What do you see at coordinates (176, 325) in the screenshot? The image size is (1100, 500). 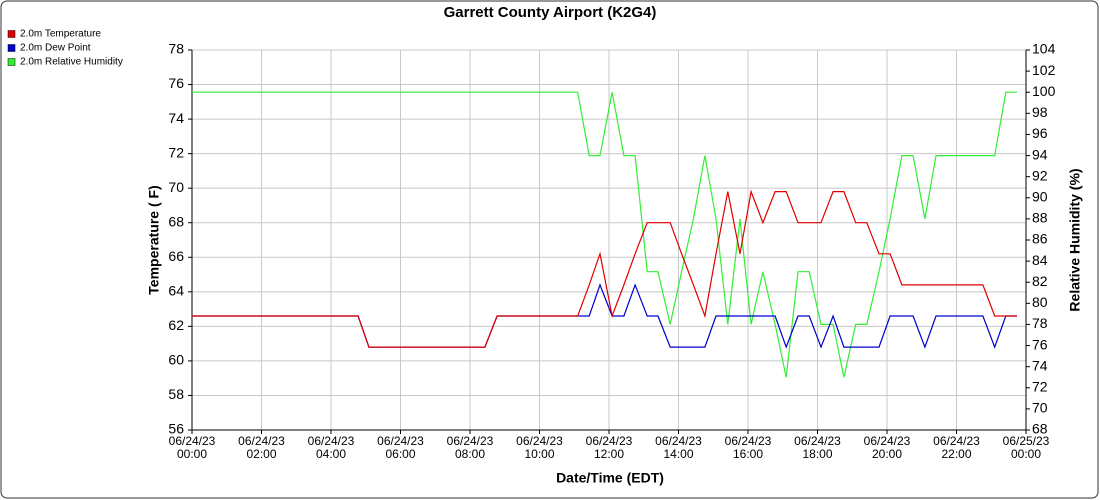 I see `y-tick-label: 62` at bounding box center [176, 325].